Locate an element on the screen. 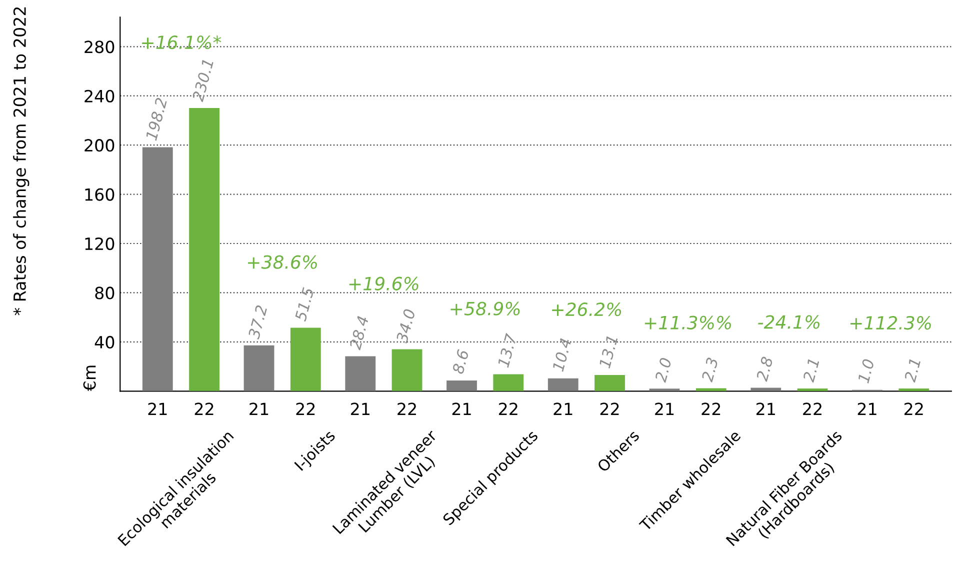 This screenshot has height=571, width=961. data-label: 10.4 is located at coordinates (562, 355).